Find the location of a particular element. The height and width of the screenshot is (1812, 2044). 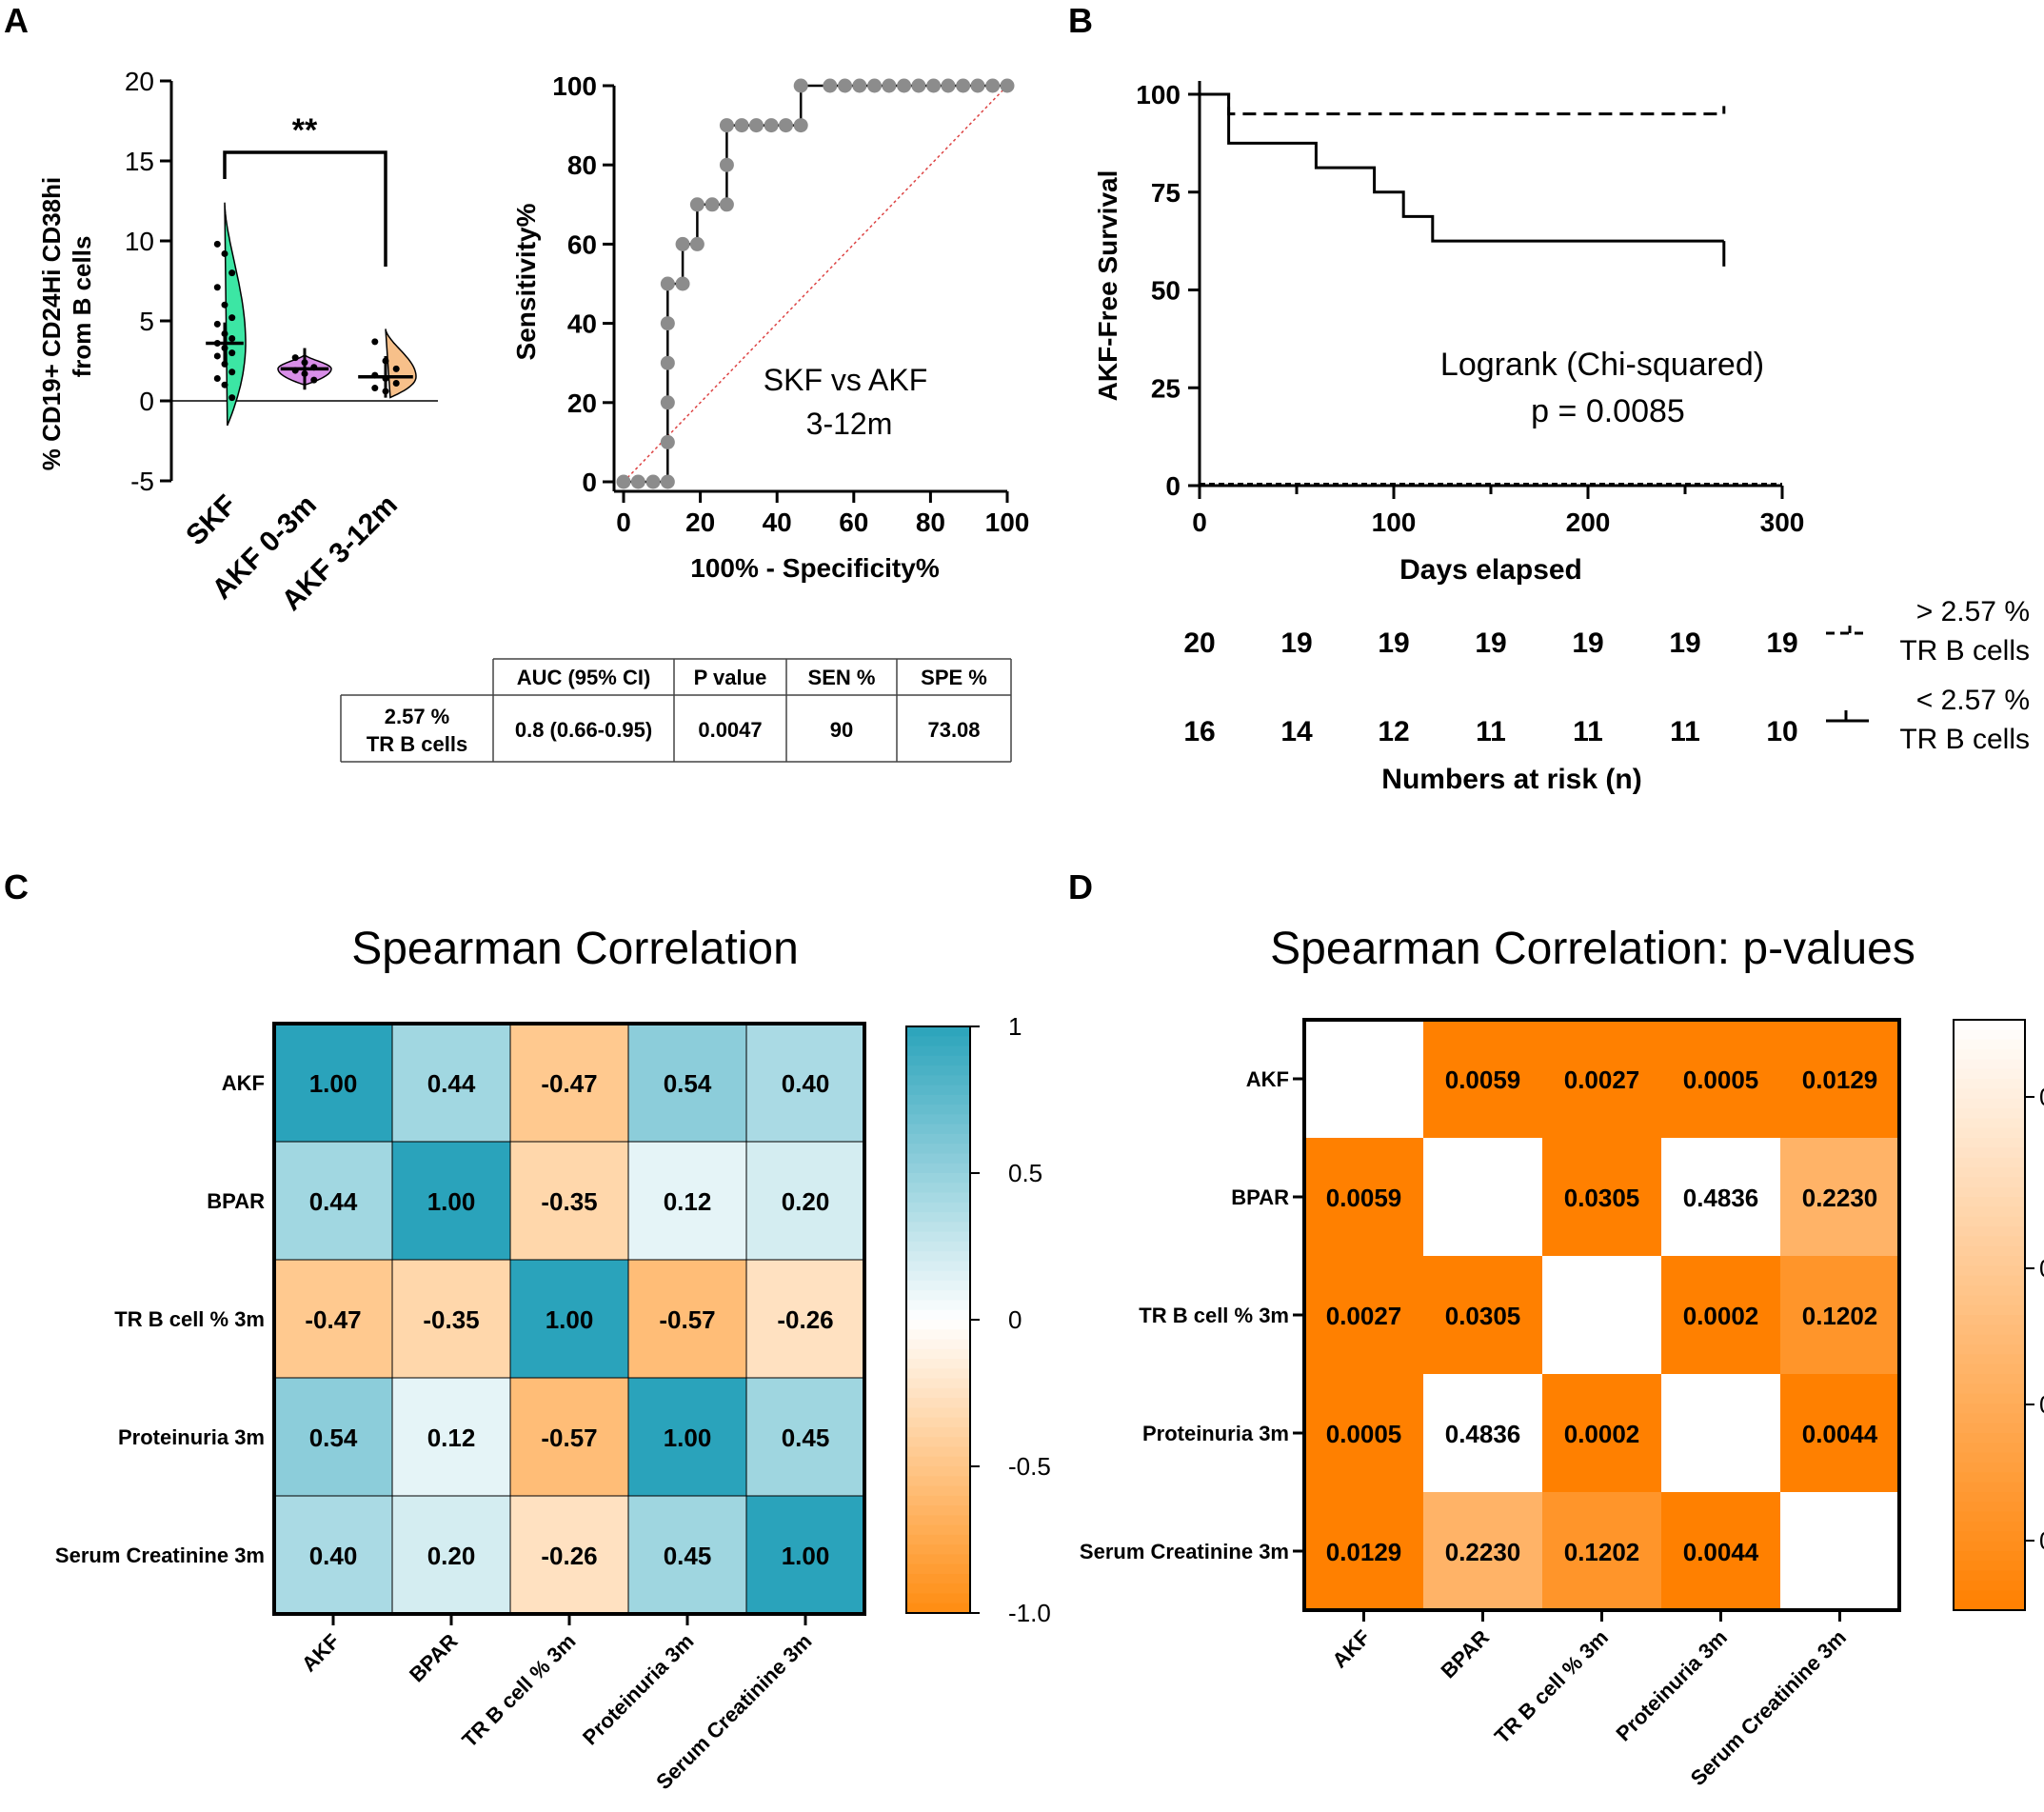

correlation-col-label: Proteinuria 3m is located at coordinates (638, 1689).